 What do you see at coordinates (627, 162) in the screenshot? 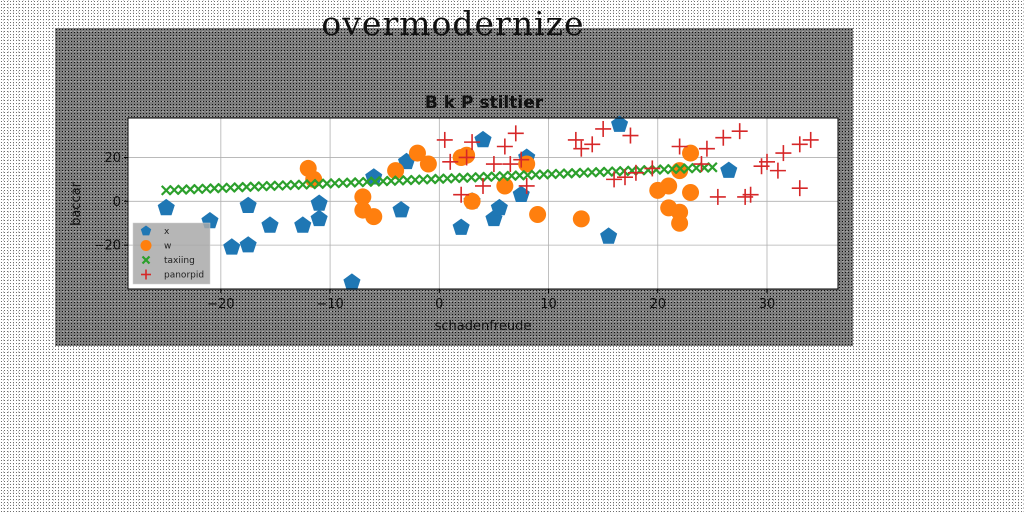
I see `series-panorpid` at bounding box center [627, 162].